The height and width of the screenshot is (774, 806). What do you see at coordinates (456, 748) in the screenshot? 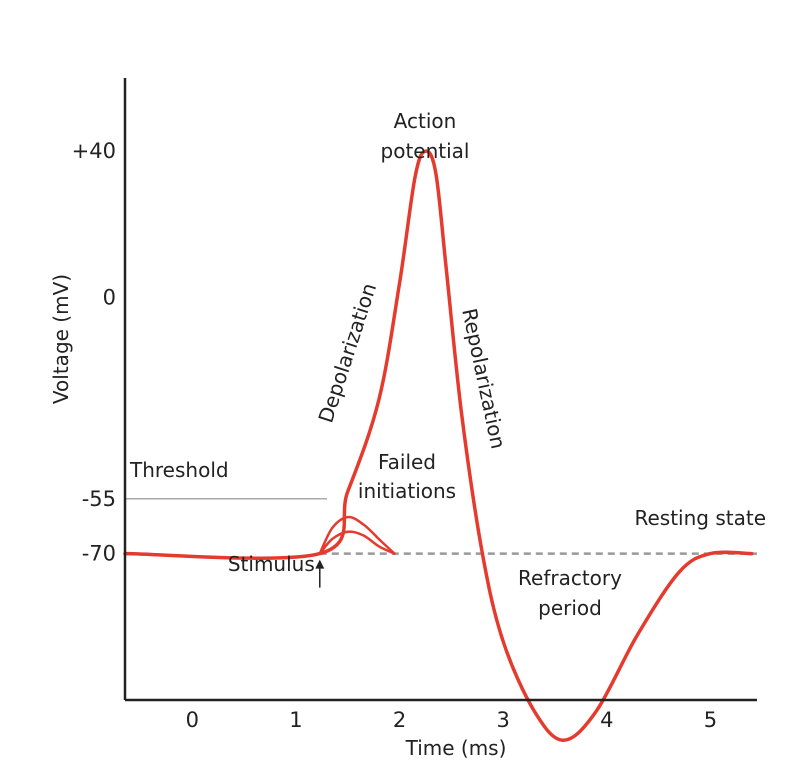
I see `x-axis-title: Time (ms)` at bounding box center [456, 748].